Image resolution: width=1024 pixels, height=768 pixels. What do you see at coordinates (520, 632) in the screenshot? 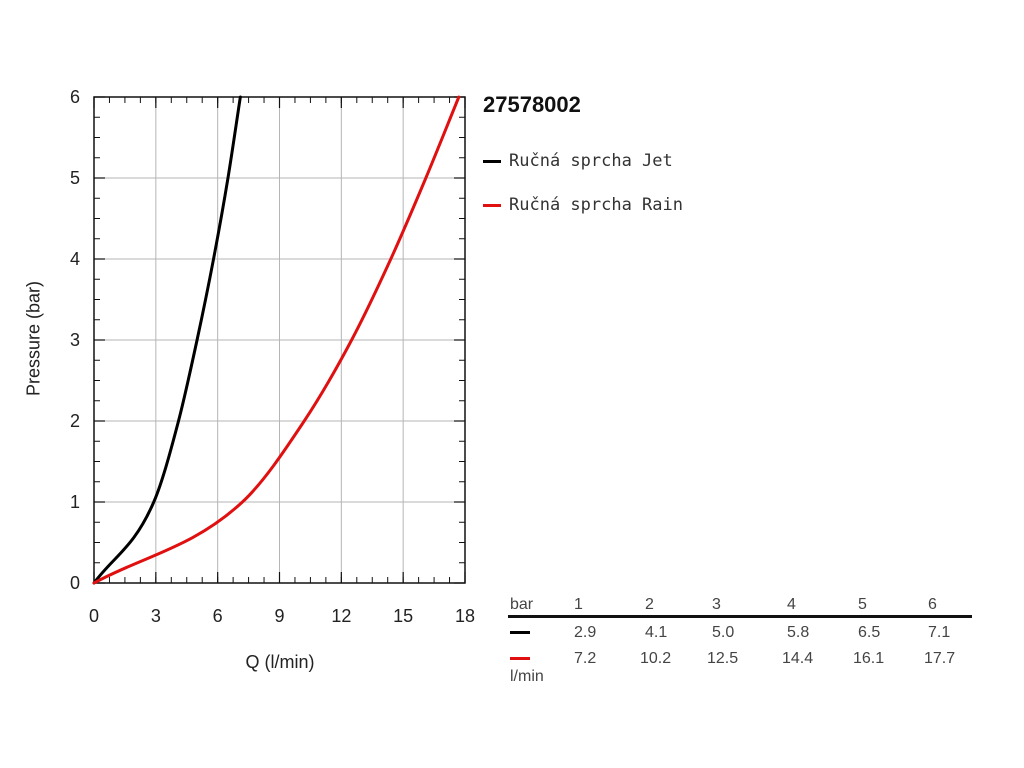
I see `table-row-swatch-jet` at bounding box center [520, 632].